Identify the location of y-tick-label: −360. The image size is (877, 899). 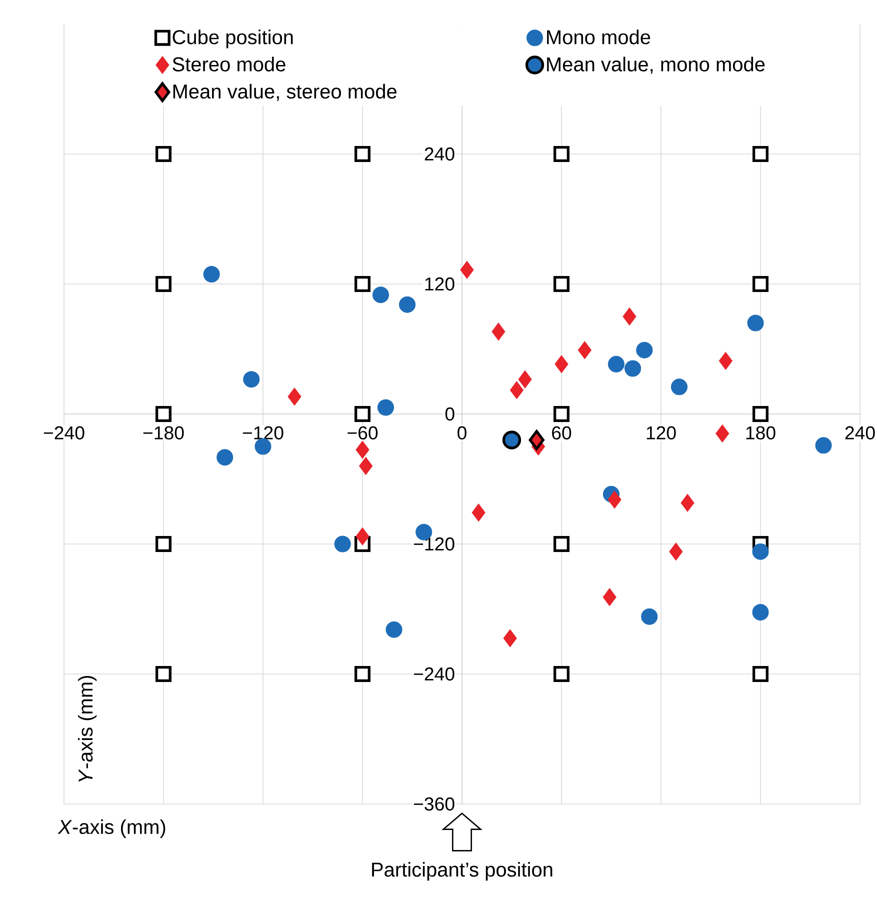
(434, 804).